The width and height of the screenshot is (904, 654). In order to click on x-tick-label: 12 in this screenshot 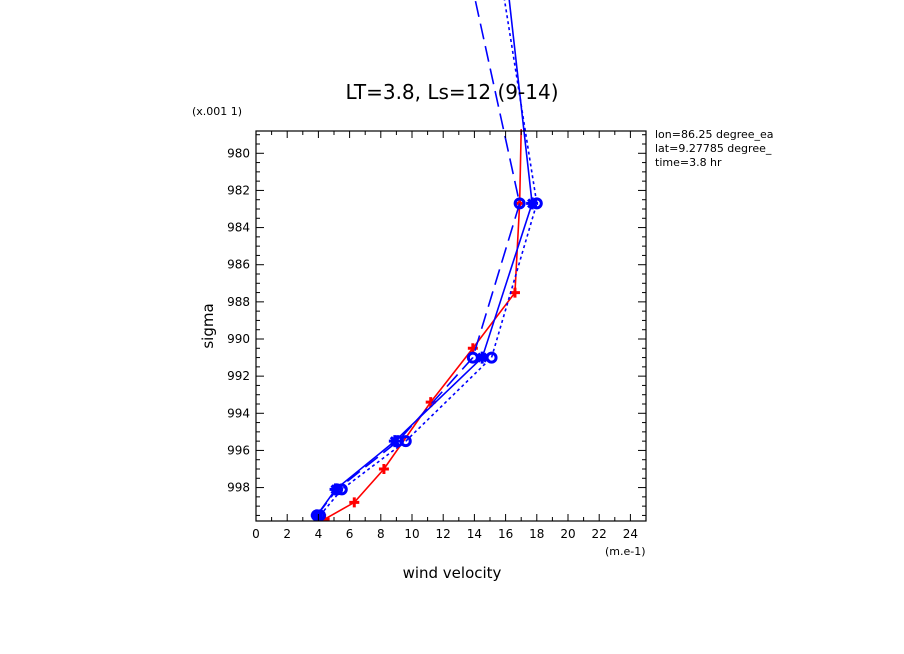, I will do `click(443, 534)`.